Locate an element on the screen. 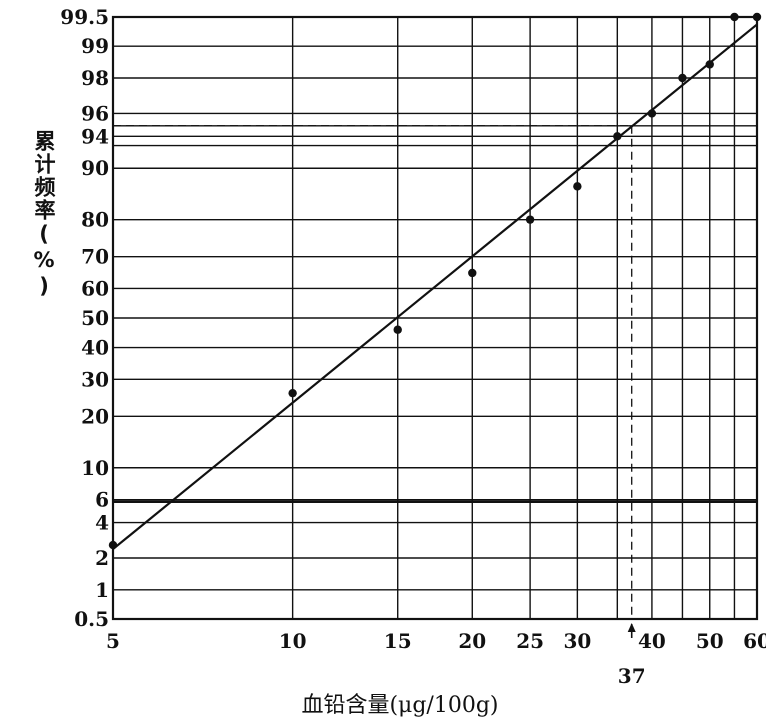 The height and width of the screenshot is (720, 766). y-tick-label-50: 50 is located at coordinates (95, 318).